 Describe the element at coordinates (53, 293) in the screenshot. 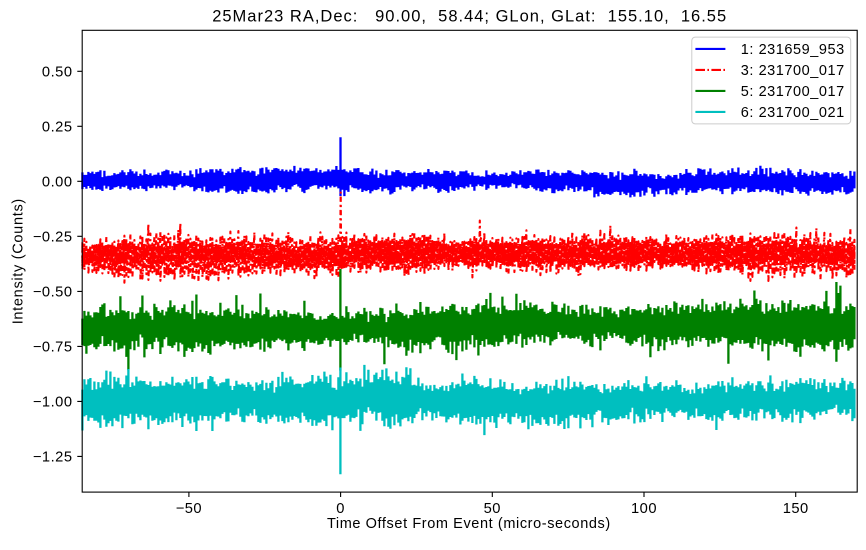

I see `svg-text: −0.50` at that location.